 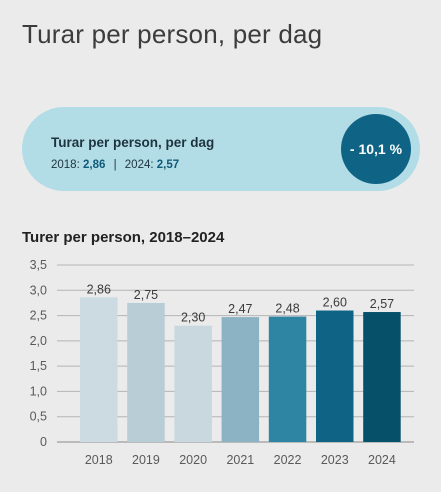 What do you see at coordinates (38, 391) in the screenshot?
I see `y-tick-label: 1,0` at bounding box center [38, 391].